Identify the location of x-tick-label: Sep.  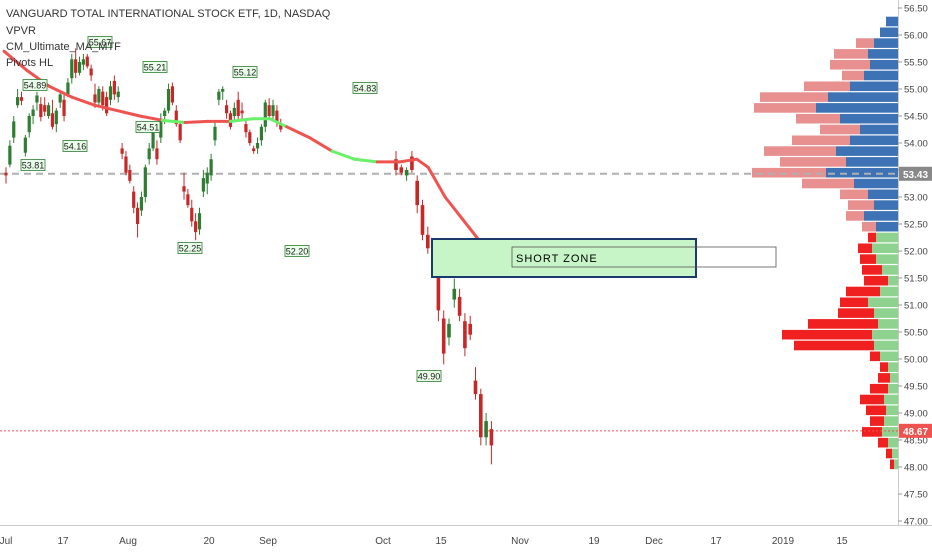
(268, 541).